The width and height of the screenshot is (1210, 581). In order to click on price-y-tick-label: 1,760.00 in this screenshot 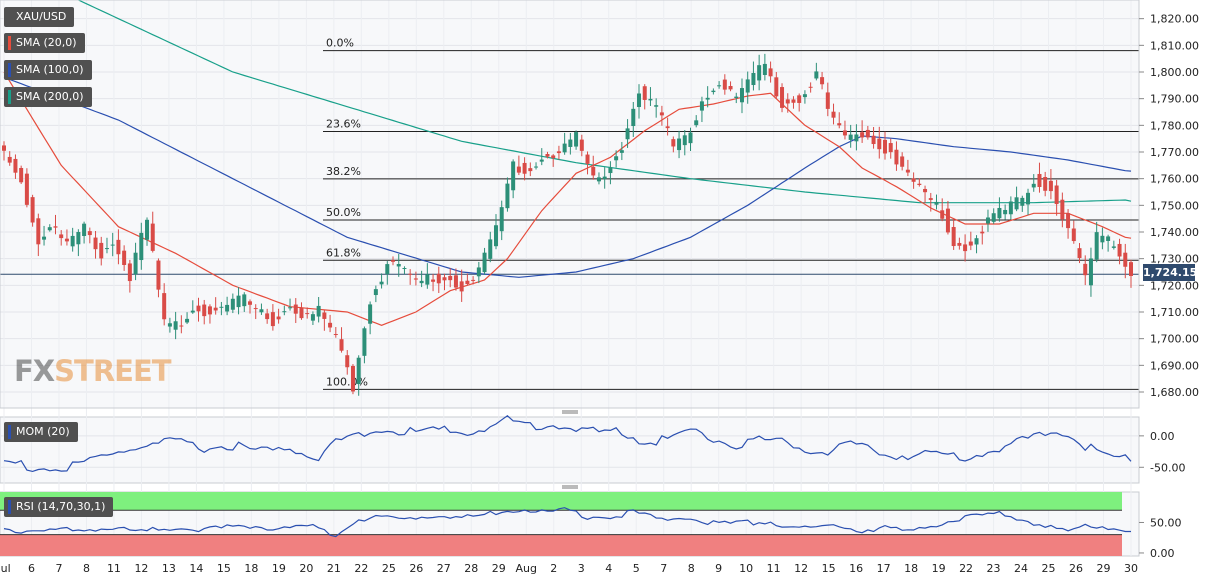, I will do `click(1174, 179)`.